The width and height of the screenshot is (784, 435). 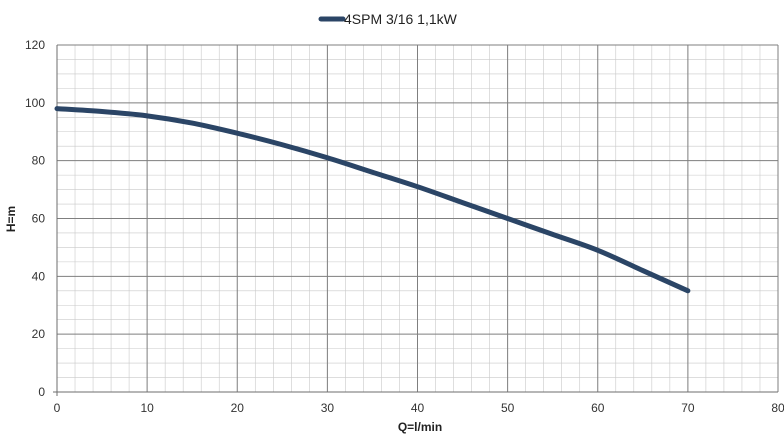 What do you see at coordinates (328, 408) in the screenshot?
I see `x-tick-label: 30` at bounding box center [328, 408].